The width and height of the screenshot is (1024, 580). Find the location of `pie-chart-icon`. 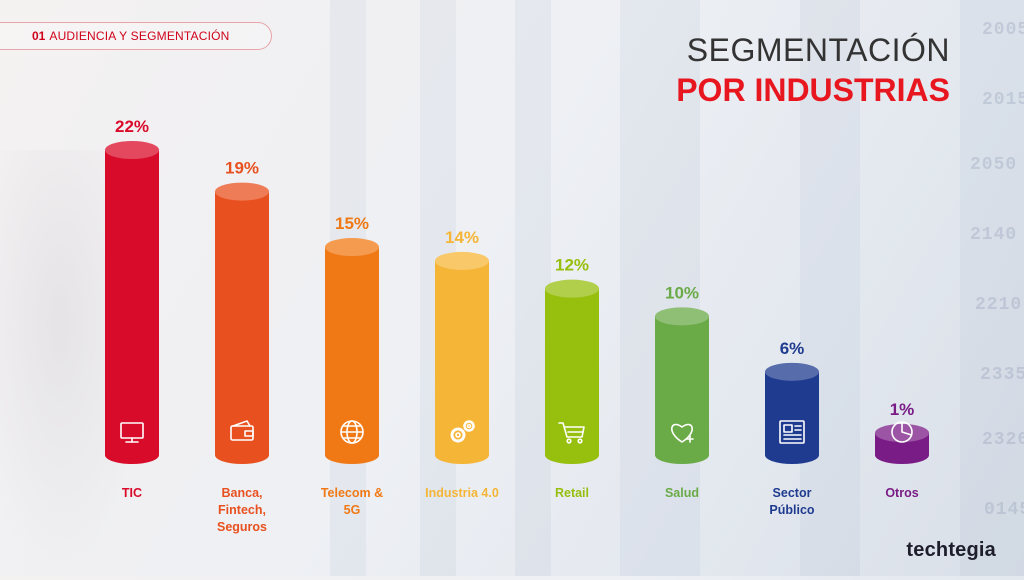

pie-chart-icon is located at coordinates (902, 432).